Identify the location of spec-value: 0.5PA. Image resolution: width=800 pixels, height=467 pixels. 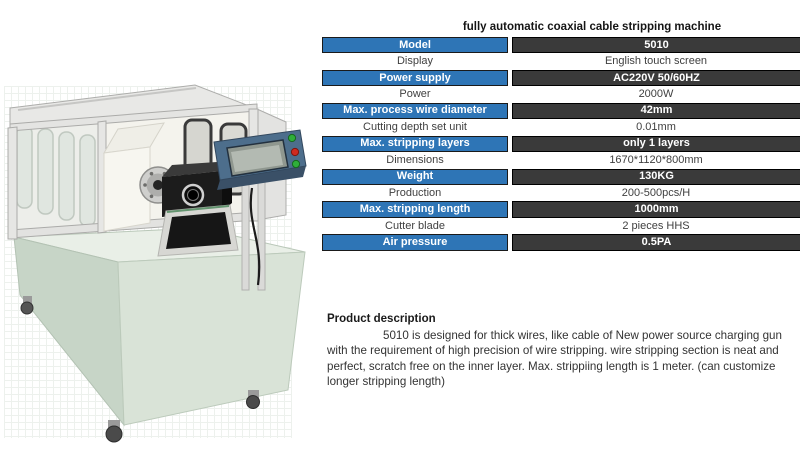
(656, 242).